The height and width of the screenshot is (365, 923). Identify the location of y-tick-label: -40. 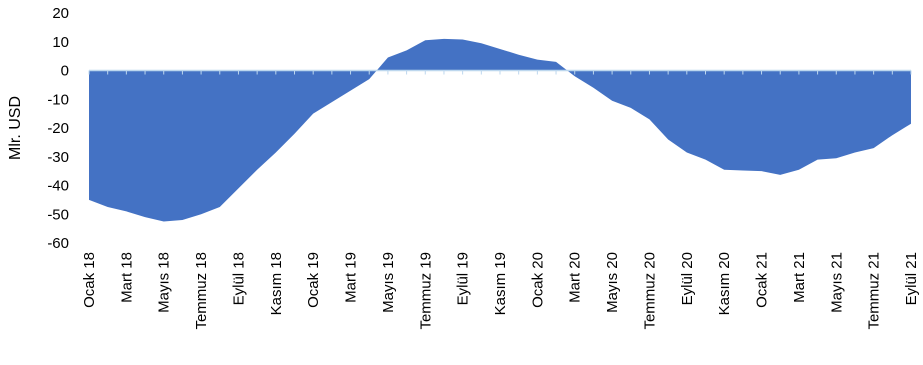
(58, 186).